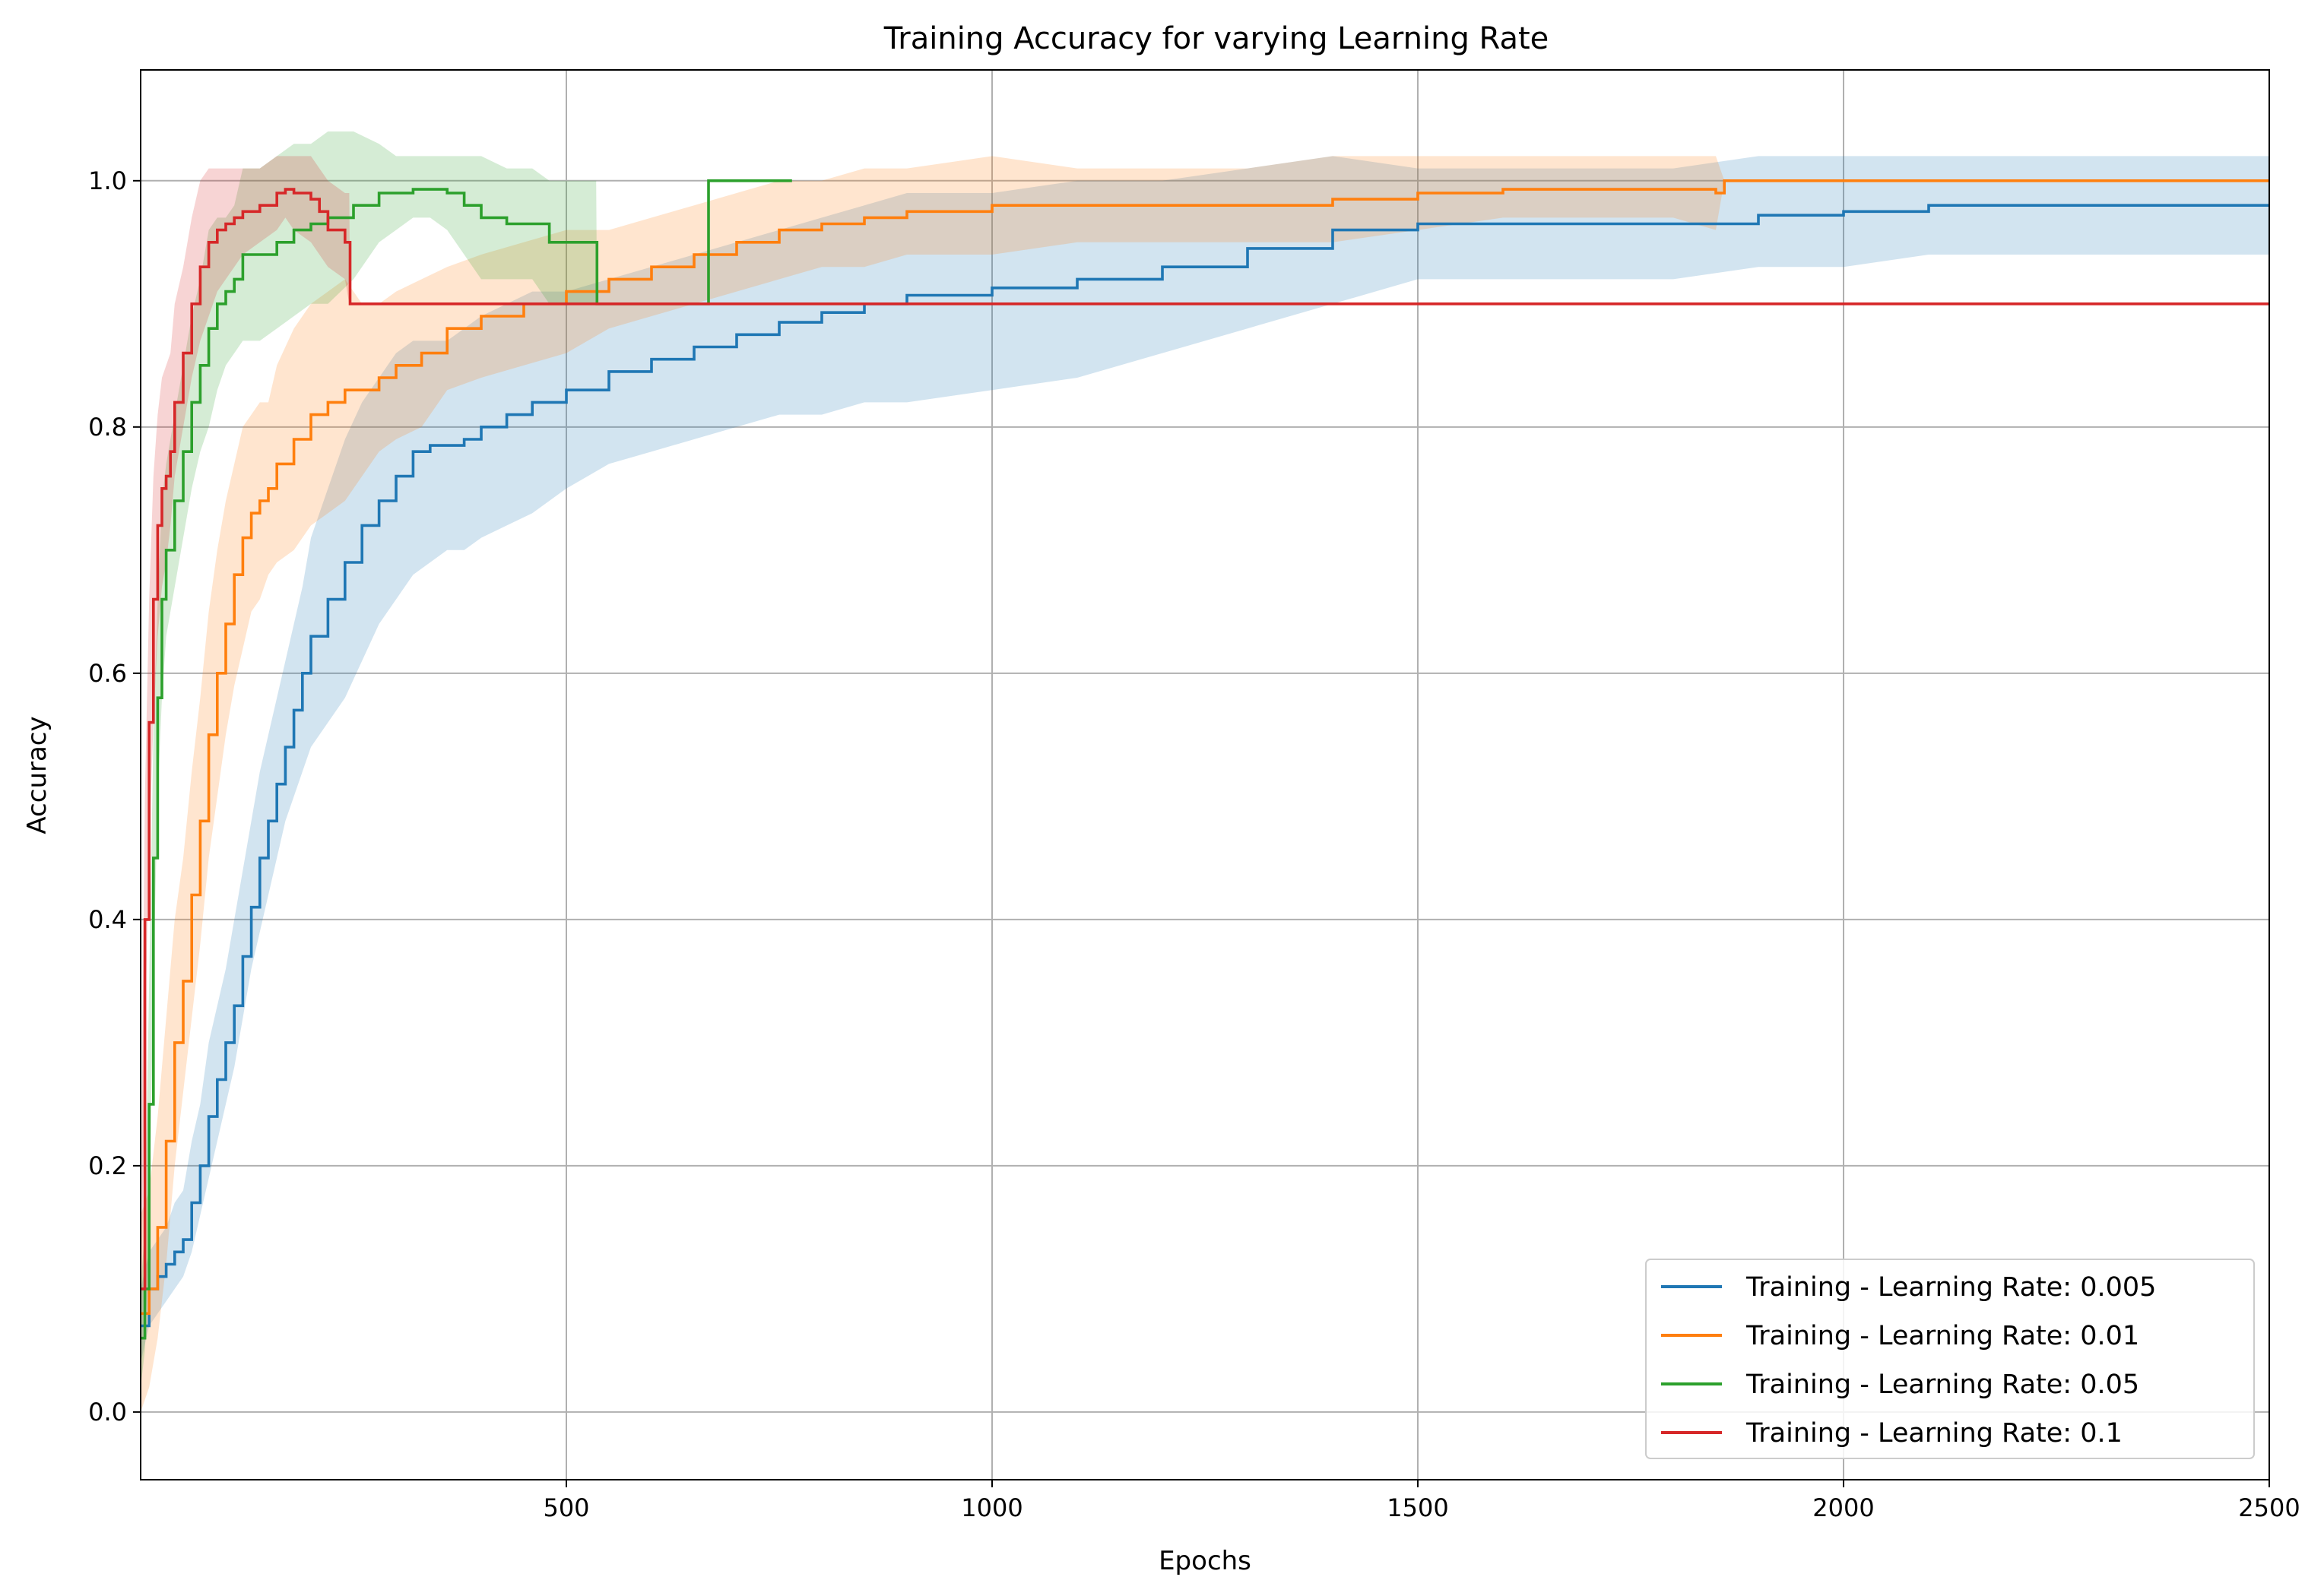  What do you see at coordinates (107, 920) in the screenshot?
I see `y-tick-label: 0.4` at bounding box center [107, 920].